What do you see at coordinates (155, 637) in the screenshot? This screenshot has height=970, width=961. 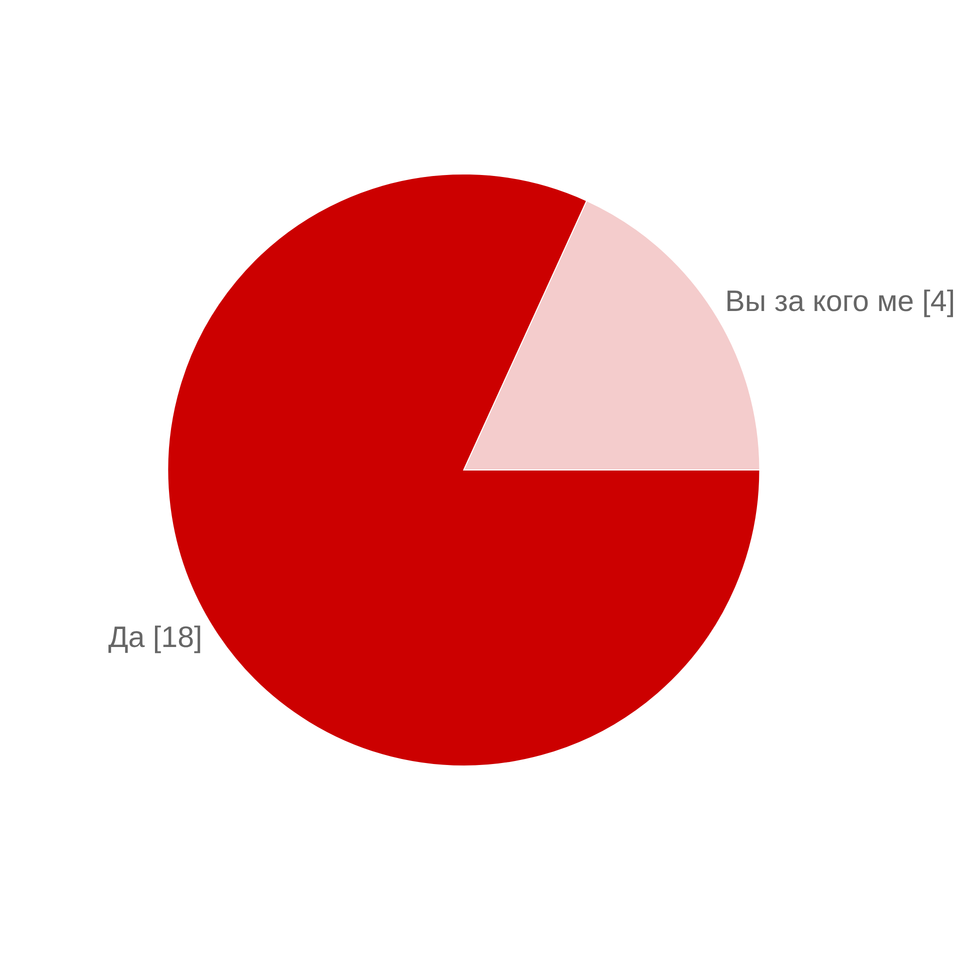 I see `slice-label: Да [18]` at bounding box center [155, 637].